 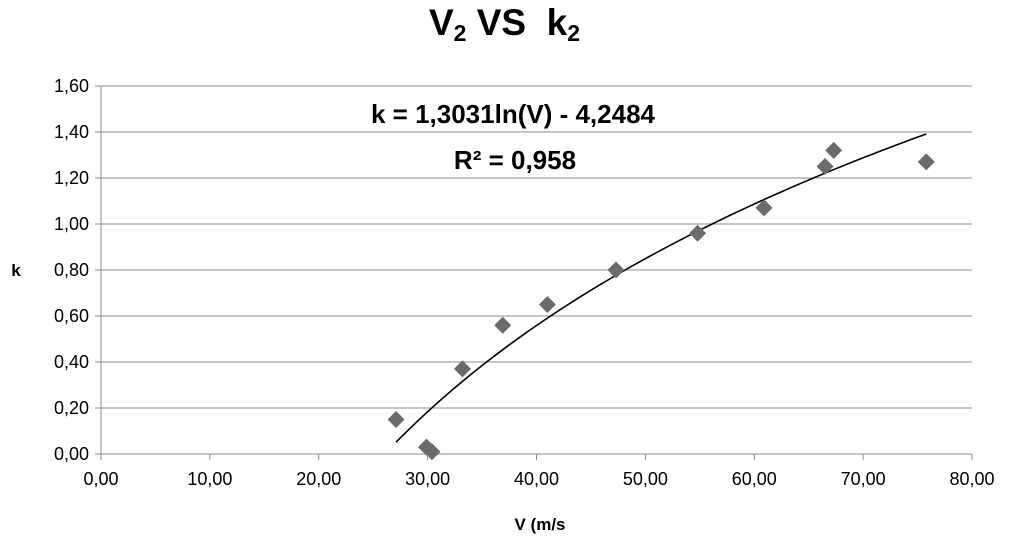 I want to click on trendline-r-squared: R² = 0,958, so click(x=515, y=160).